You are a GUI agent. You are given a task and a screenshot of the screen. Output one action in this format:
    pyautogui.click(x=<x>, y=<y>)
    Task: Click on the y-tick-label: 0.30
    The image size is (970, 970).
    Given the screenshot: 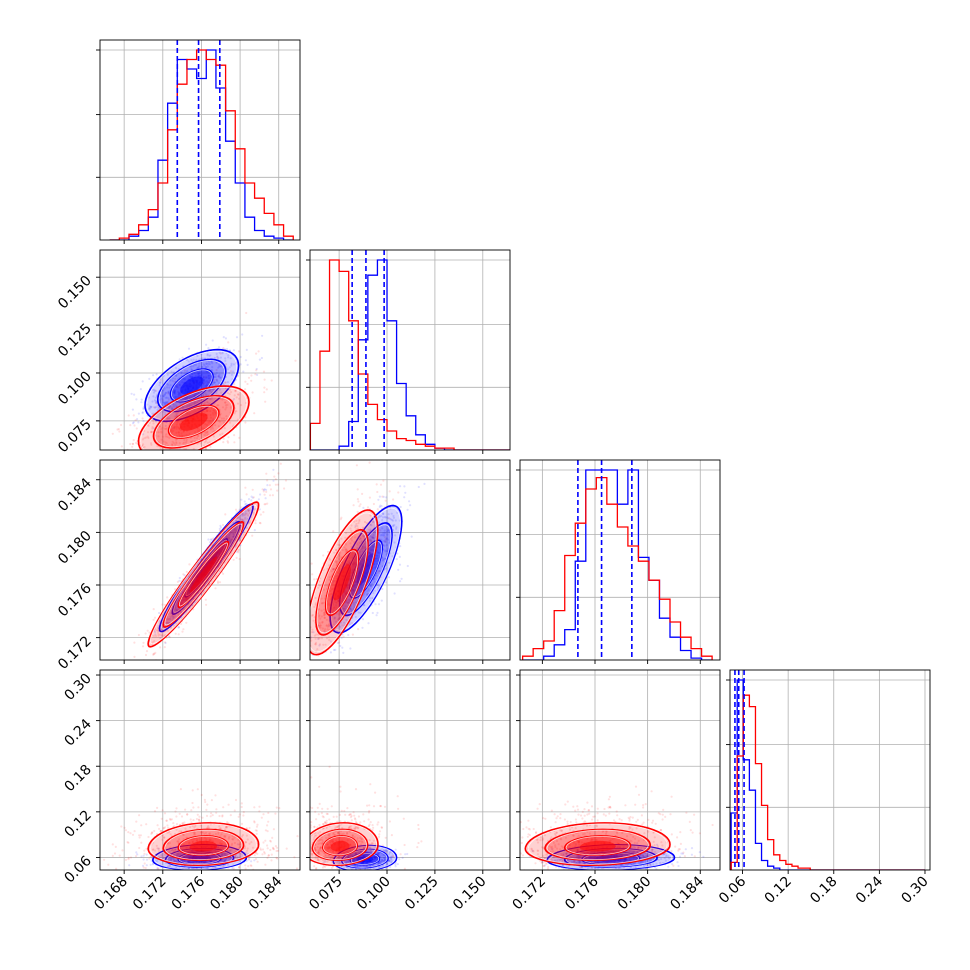 What is the action you would take?
    pyautogui.click(x=77, y=687)
    